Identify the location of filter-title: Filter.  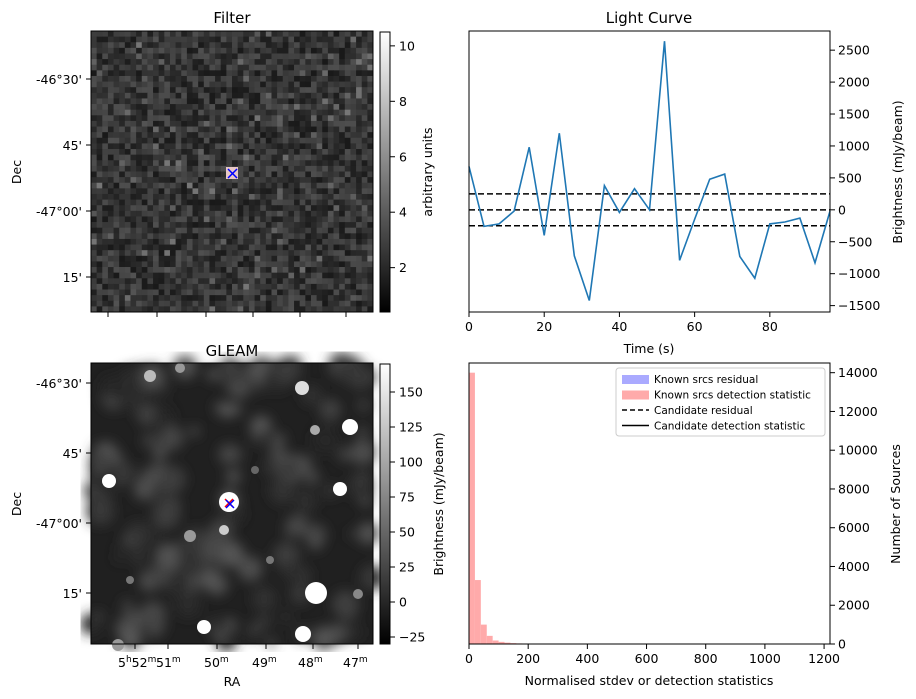
(232, 18).